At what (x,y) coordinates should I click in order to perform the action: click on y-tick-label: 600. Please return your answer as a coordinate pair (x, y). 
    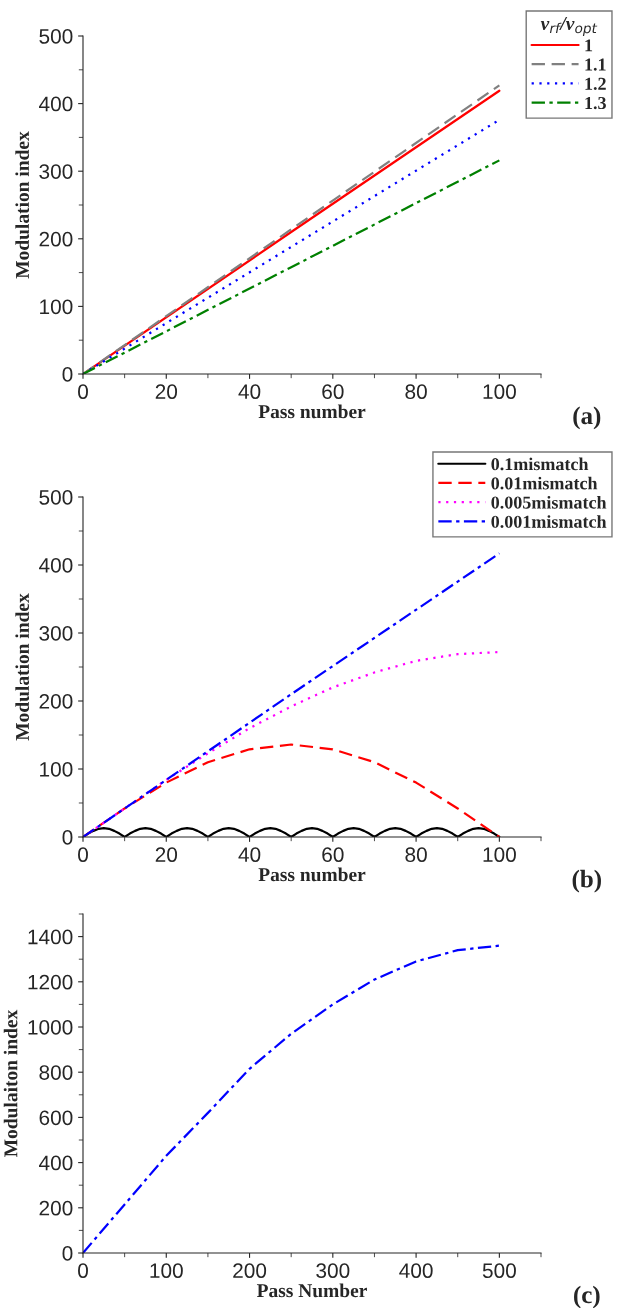
    Looking at the image, I should click on (56, 1118).